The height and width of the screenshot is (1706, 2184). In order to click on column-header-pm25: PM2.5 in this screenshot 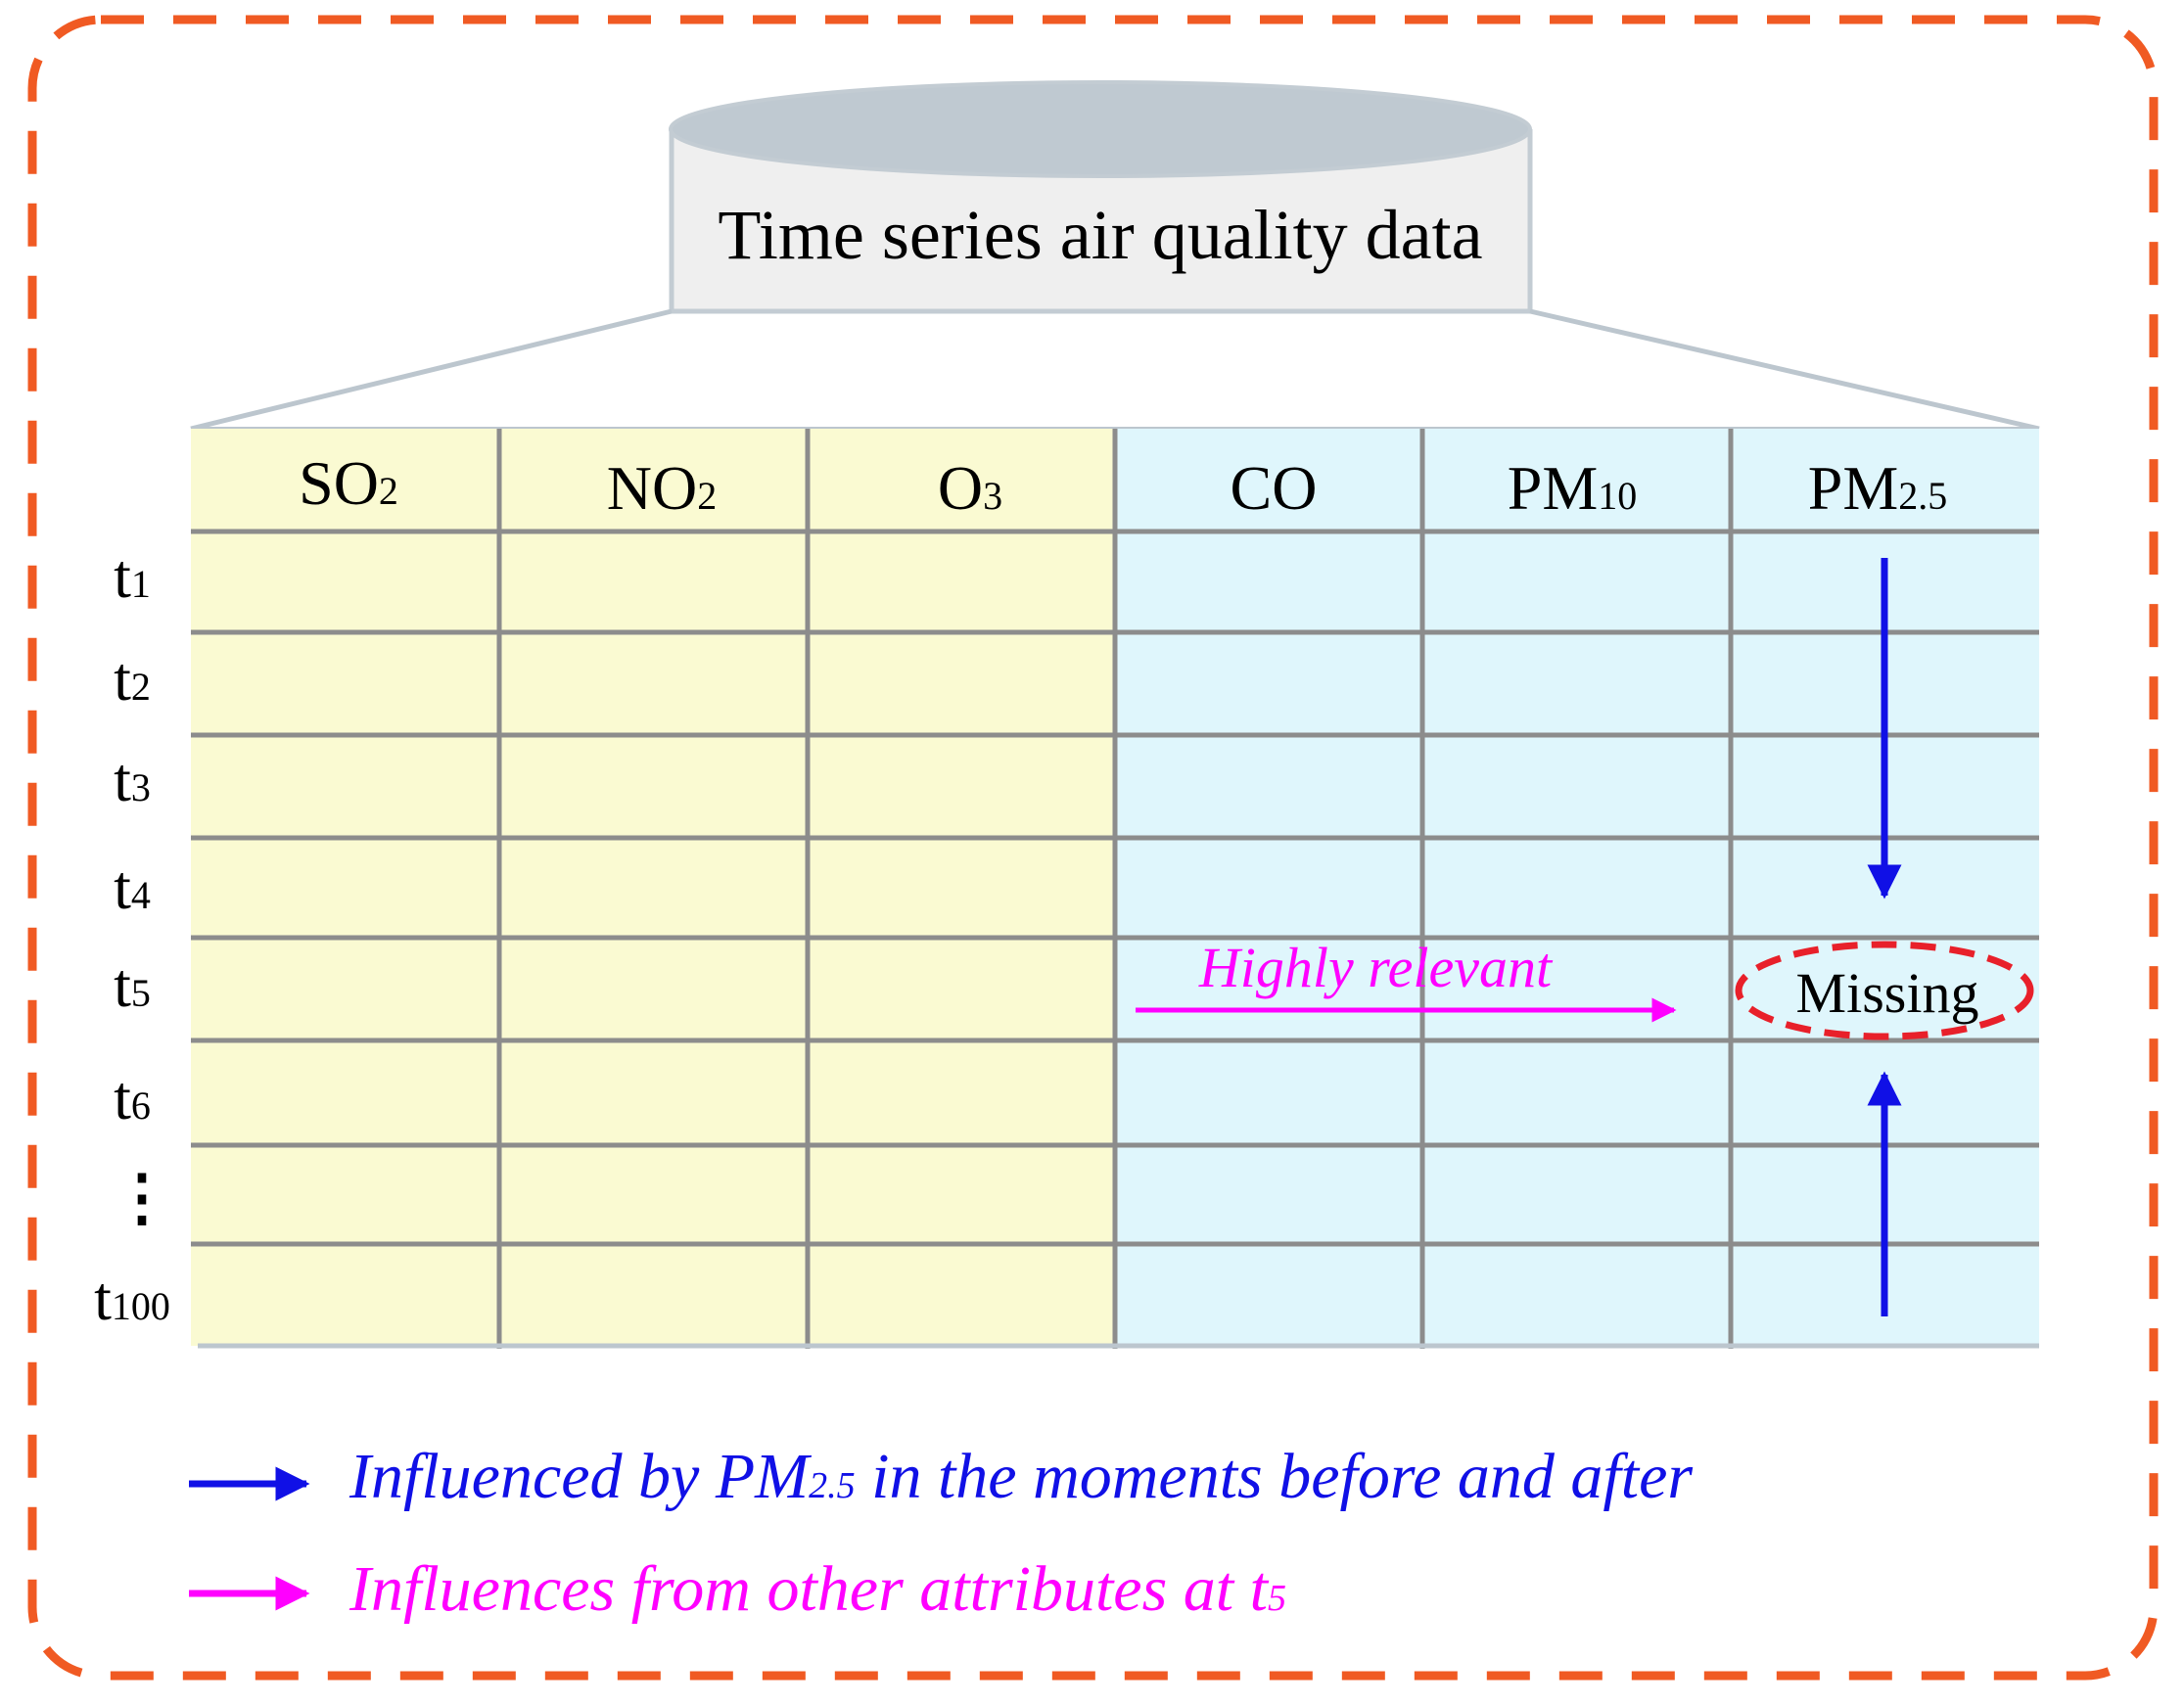, I will do `click(1878, 488)`.